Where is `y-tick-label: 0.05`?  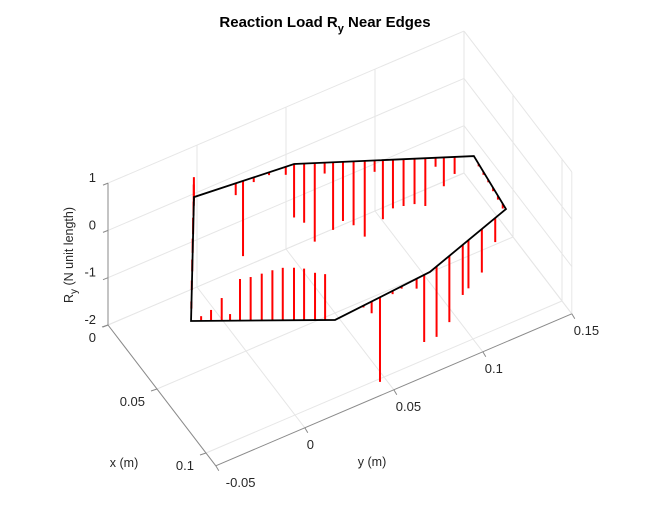
y-tick-label: 0.05 is located at coordinates (408, 406).